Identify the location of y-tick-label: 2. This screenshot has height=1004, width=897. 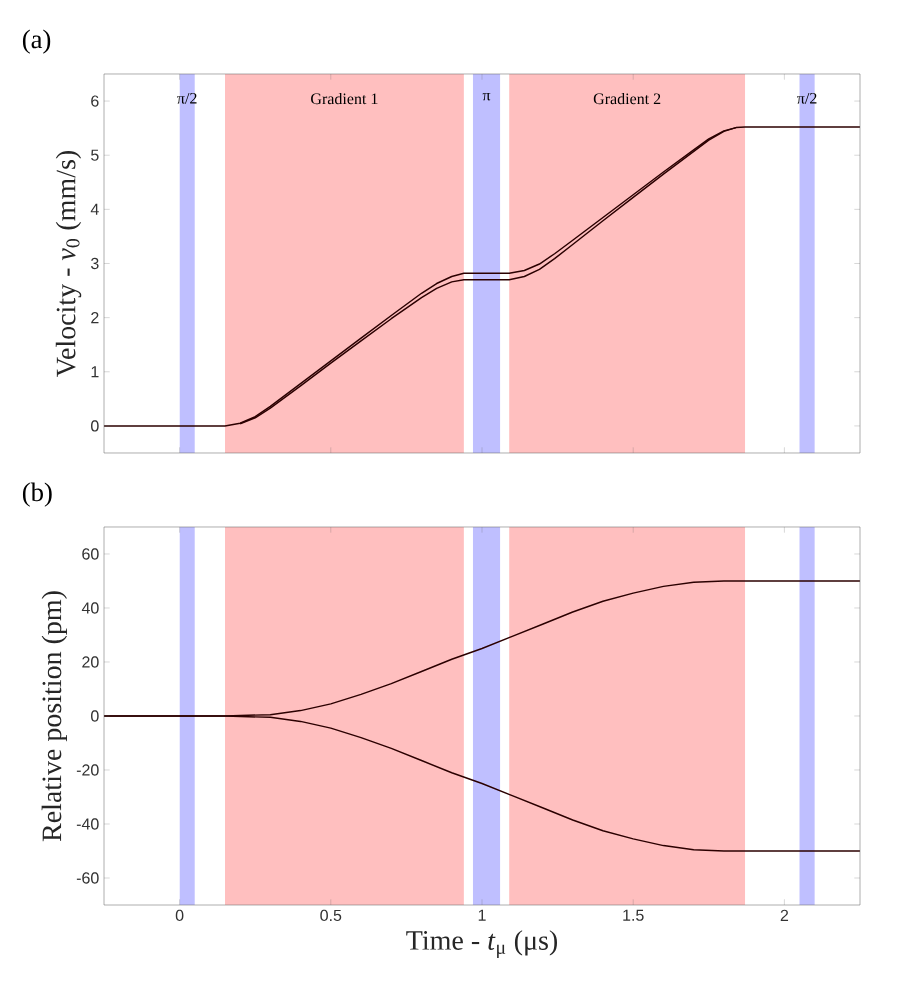
(95, 318).